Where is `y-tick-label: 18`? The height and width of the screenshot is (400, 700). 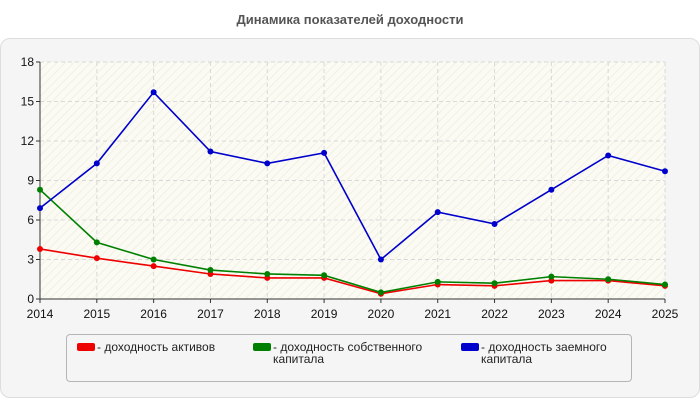
y-tick-label: 18 is located at coordinates (28, 62).